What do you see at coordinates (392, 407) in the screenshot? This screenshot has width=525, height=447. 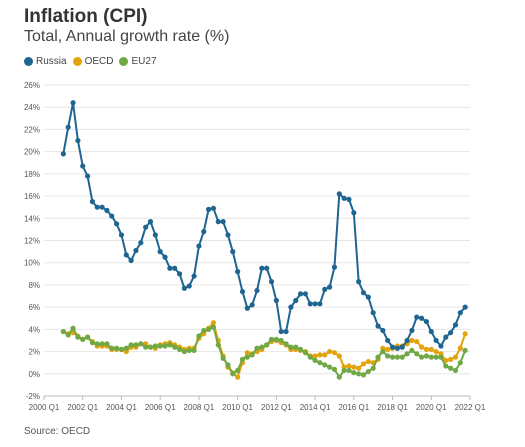 I see `x-tick-label: 2018 Q1` at bounding box center [392, 407].